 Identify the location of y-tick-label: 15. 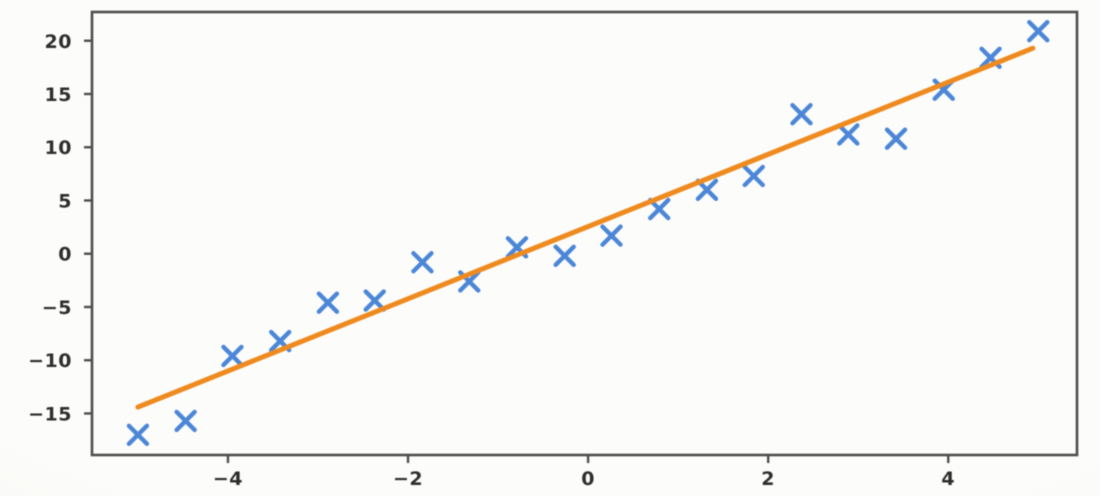
(58, 95).